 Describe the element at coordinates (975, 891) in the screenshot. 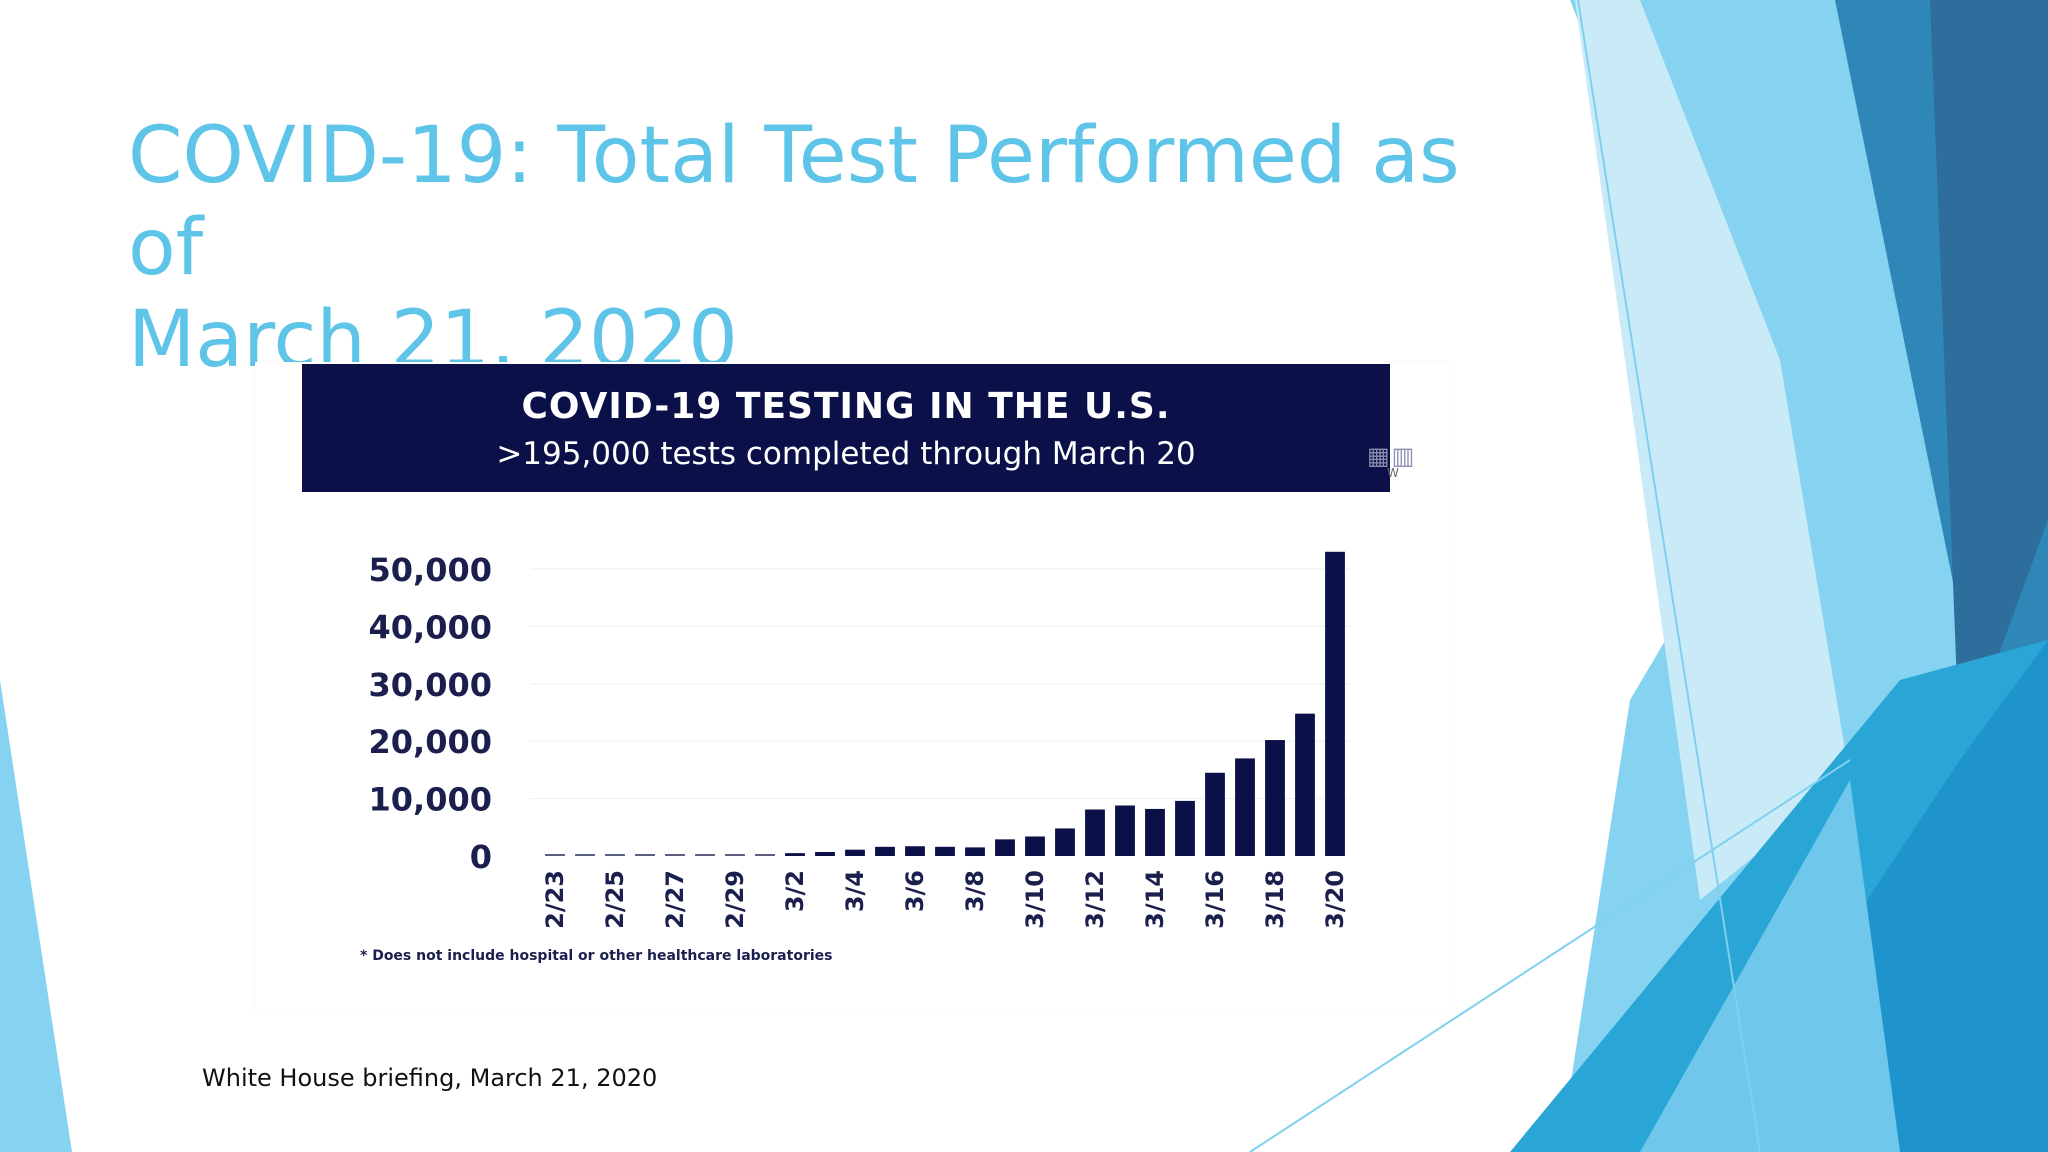

I see `x-tick-label: 3/8` at that location.